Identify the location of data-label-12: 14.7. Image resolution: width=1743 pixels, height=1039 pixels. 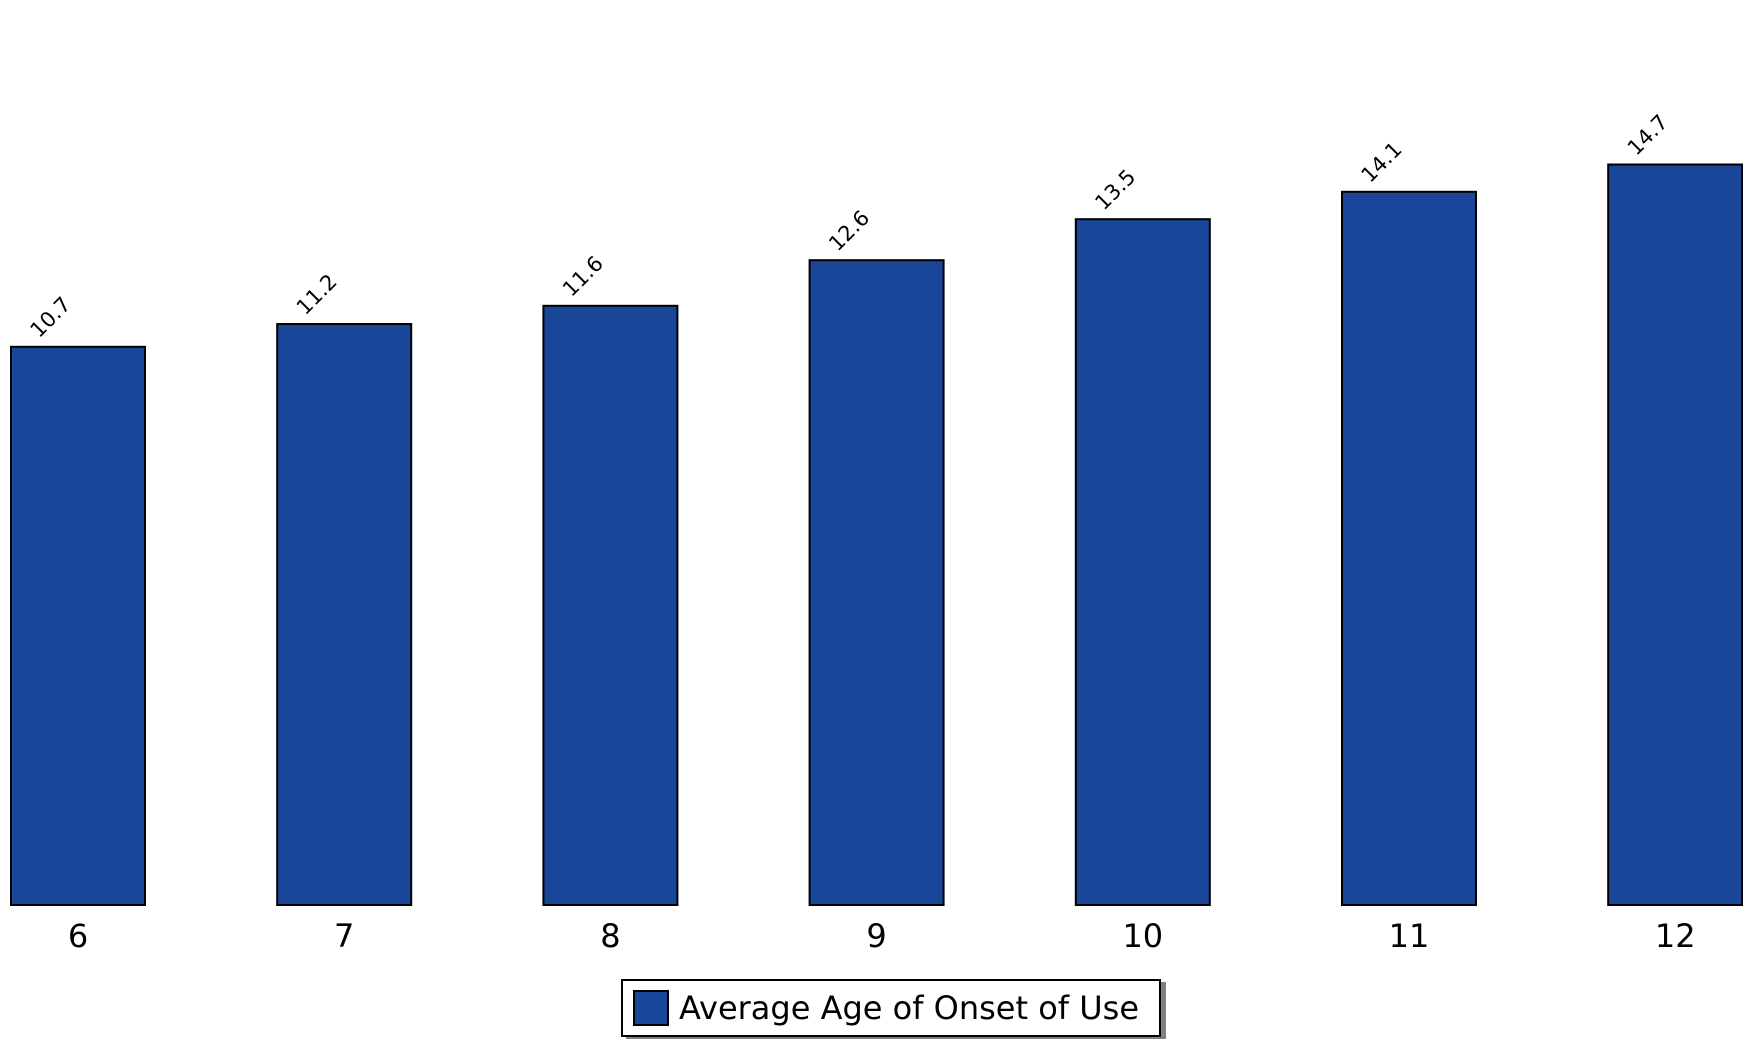
(1648, 135).